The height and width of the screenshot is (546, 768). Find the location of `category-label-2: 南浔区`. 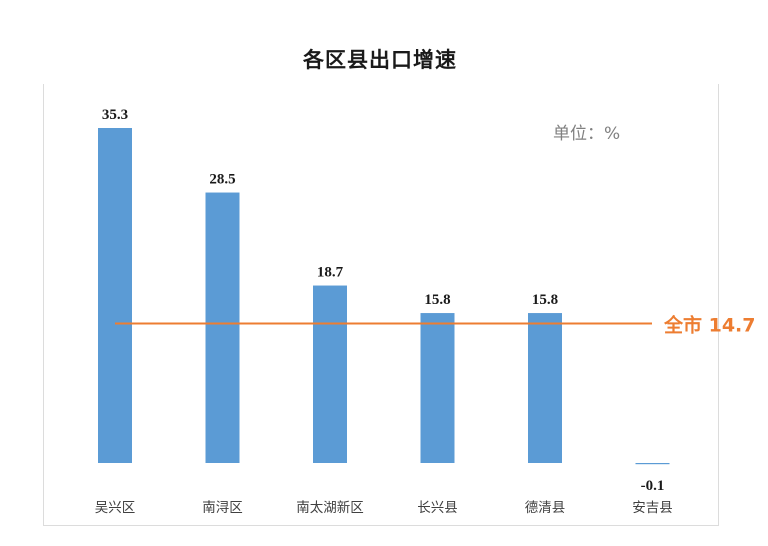

category-label-2: 南浔区 is located at coordinates (222, 508).